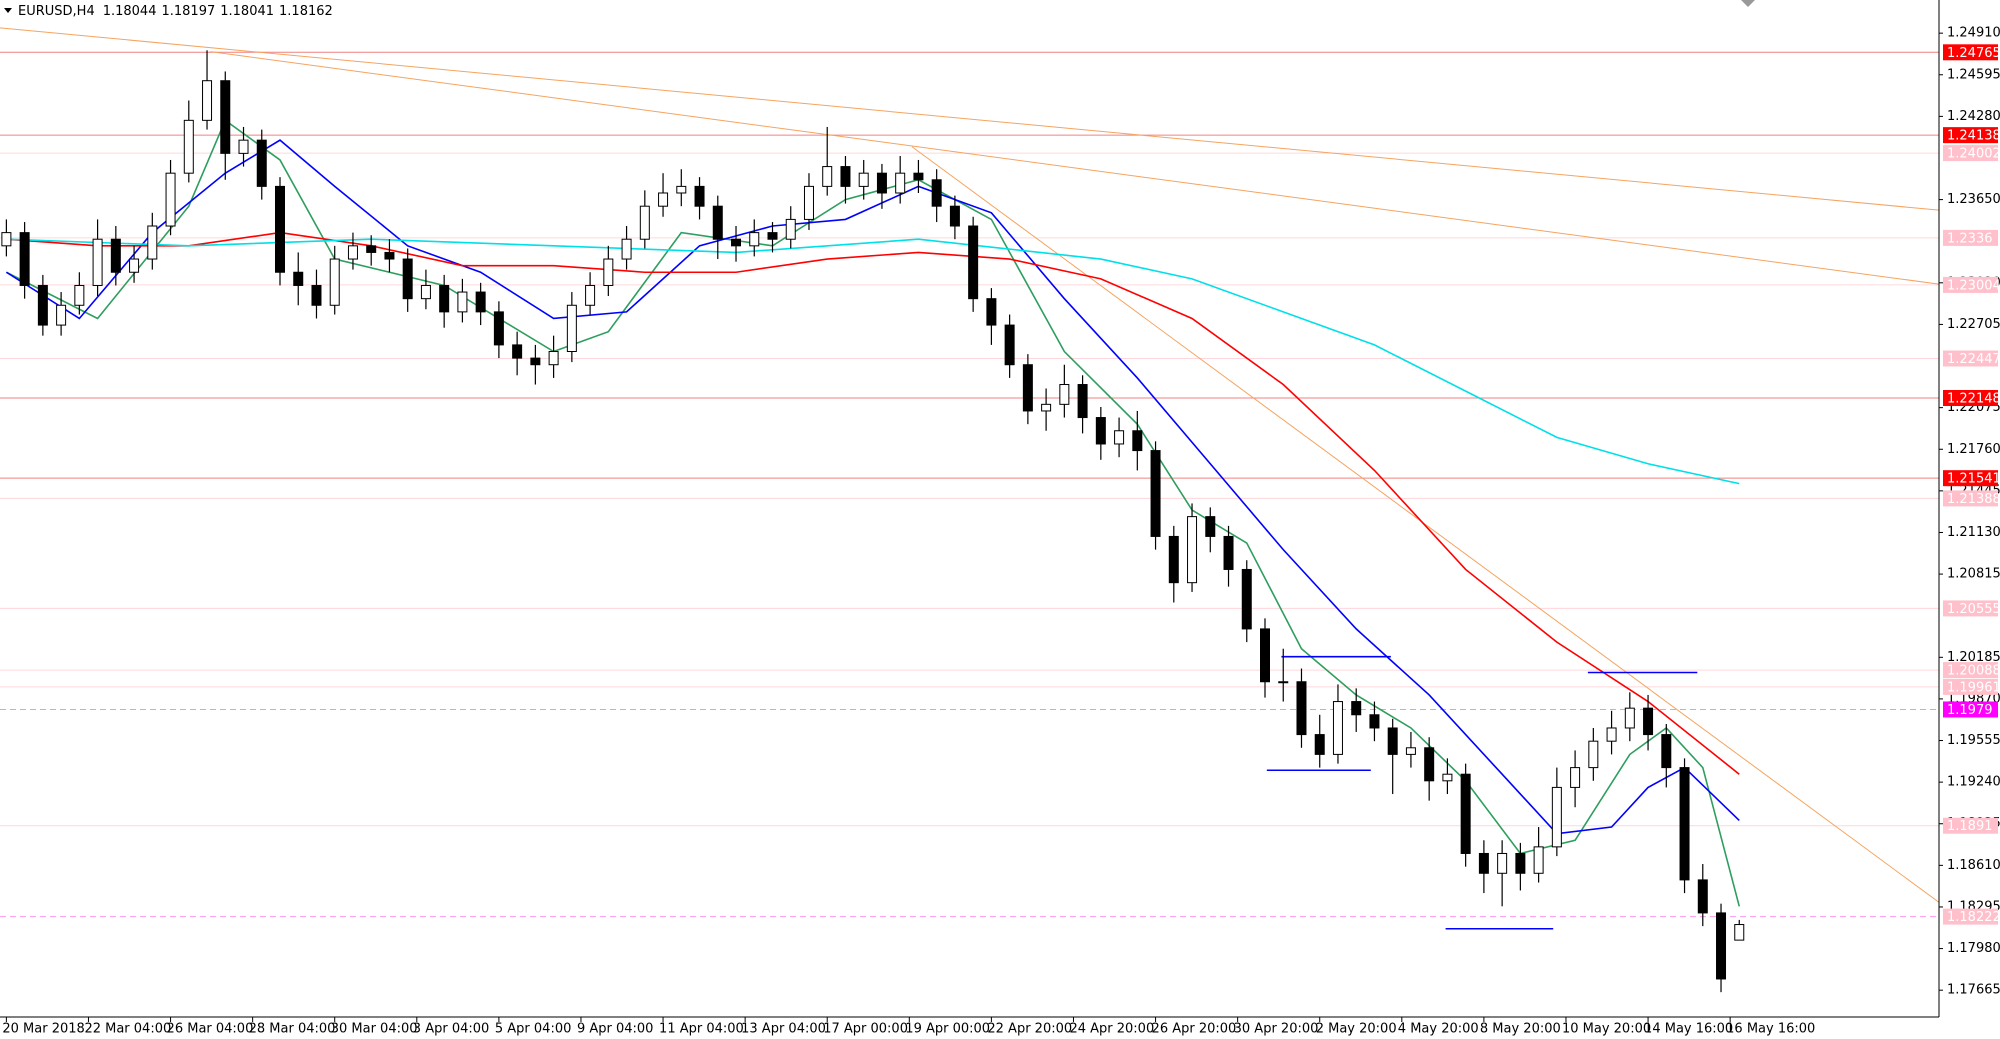  Describe the element at coordinates (1973, 479) in the screenshot. I see `level-label: 1.21541` at that location.